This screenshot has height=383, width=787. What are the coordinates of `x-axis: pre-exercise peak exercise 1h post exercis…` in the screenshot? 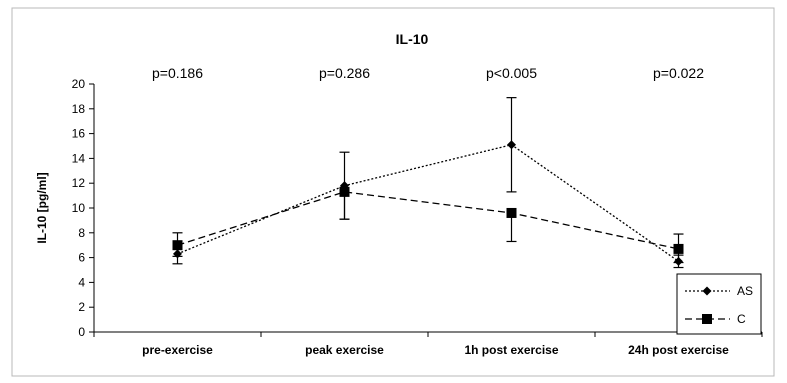 It's located at (428, 344).